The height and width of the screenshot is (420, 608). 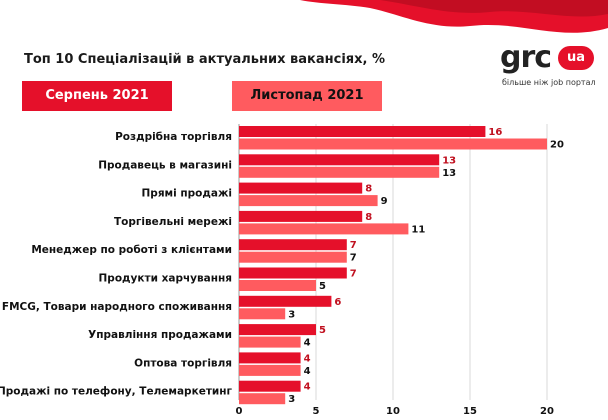 I want to click on x-tick-label: 15, so click(x=470, y=411).